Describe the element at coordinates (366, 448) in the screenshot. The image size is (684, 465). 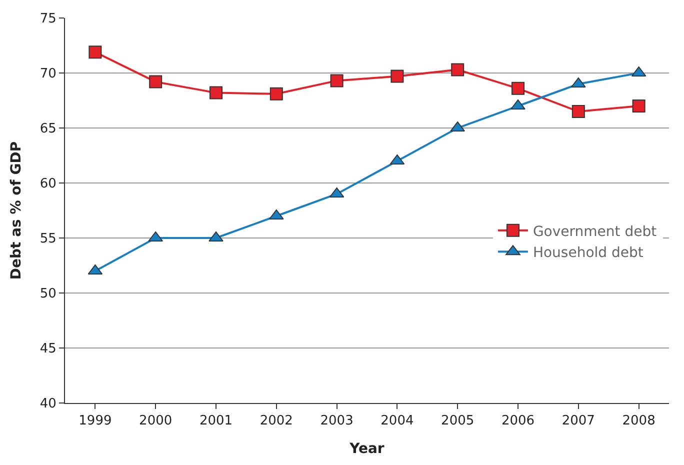
I see `x-axis-title: Year` at that location.